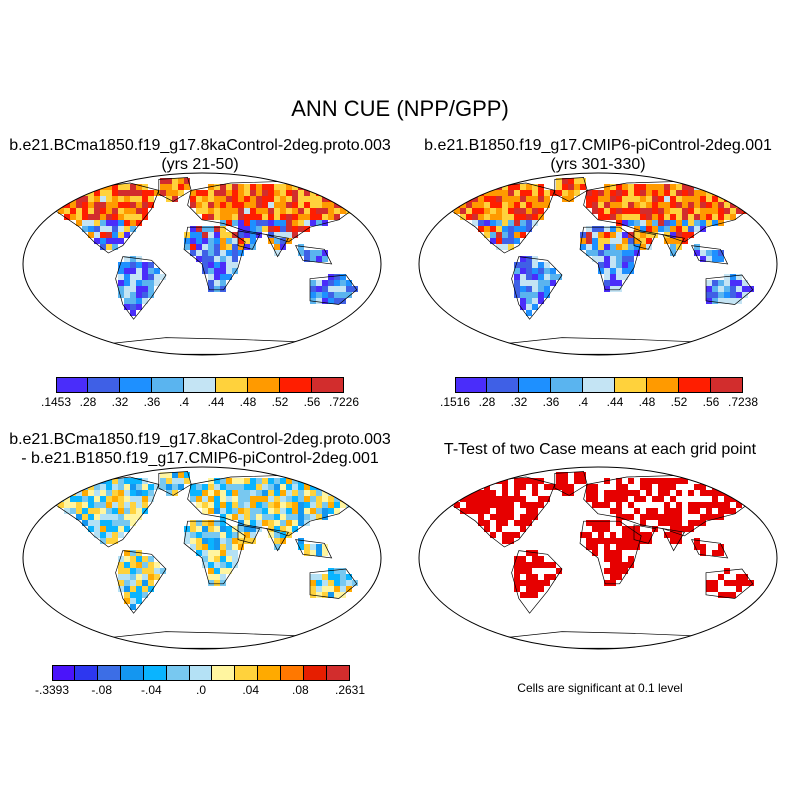 The image size is (800, 800). I want to click on coastline-africa, so click(214, 258).